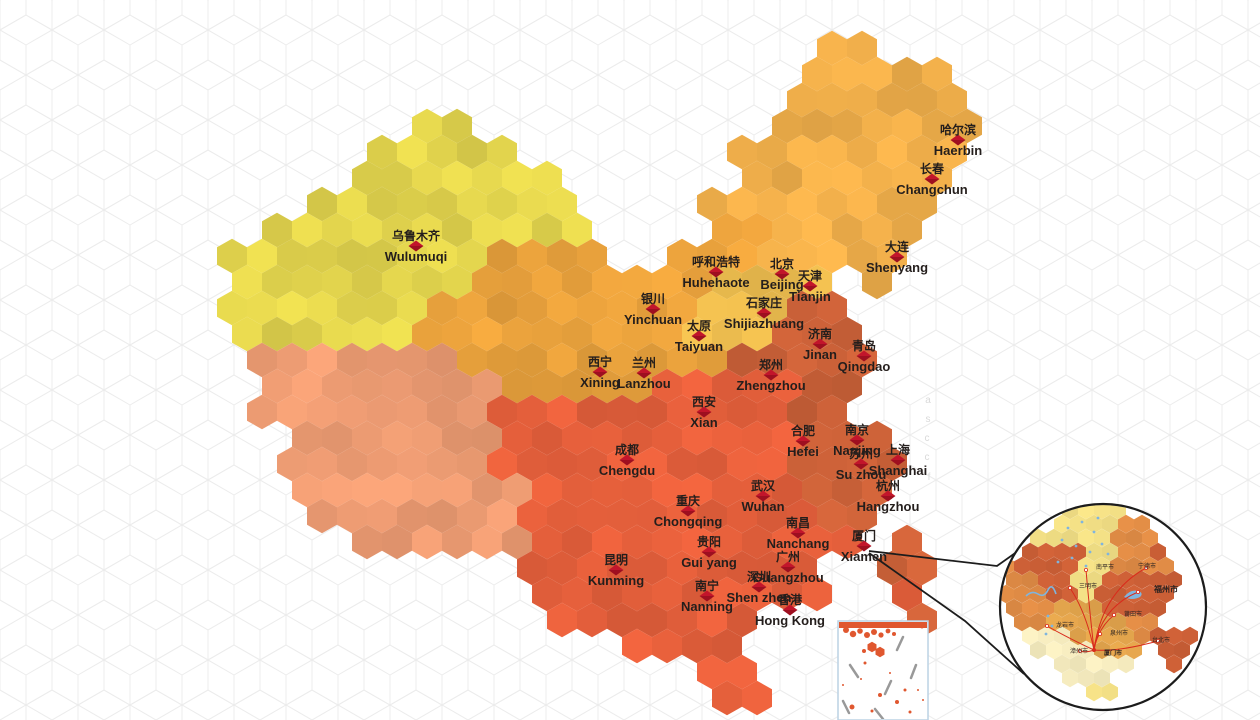 The width and height of the screenshot is (1260, 720). I want to click on city-label-en: Hefei, so click(803, 451).